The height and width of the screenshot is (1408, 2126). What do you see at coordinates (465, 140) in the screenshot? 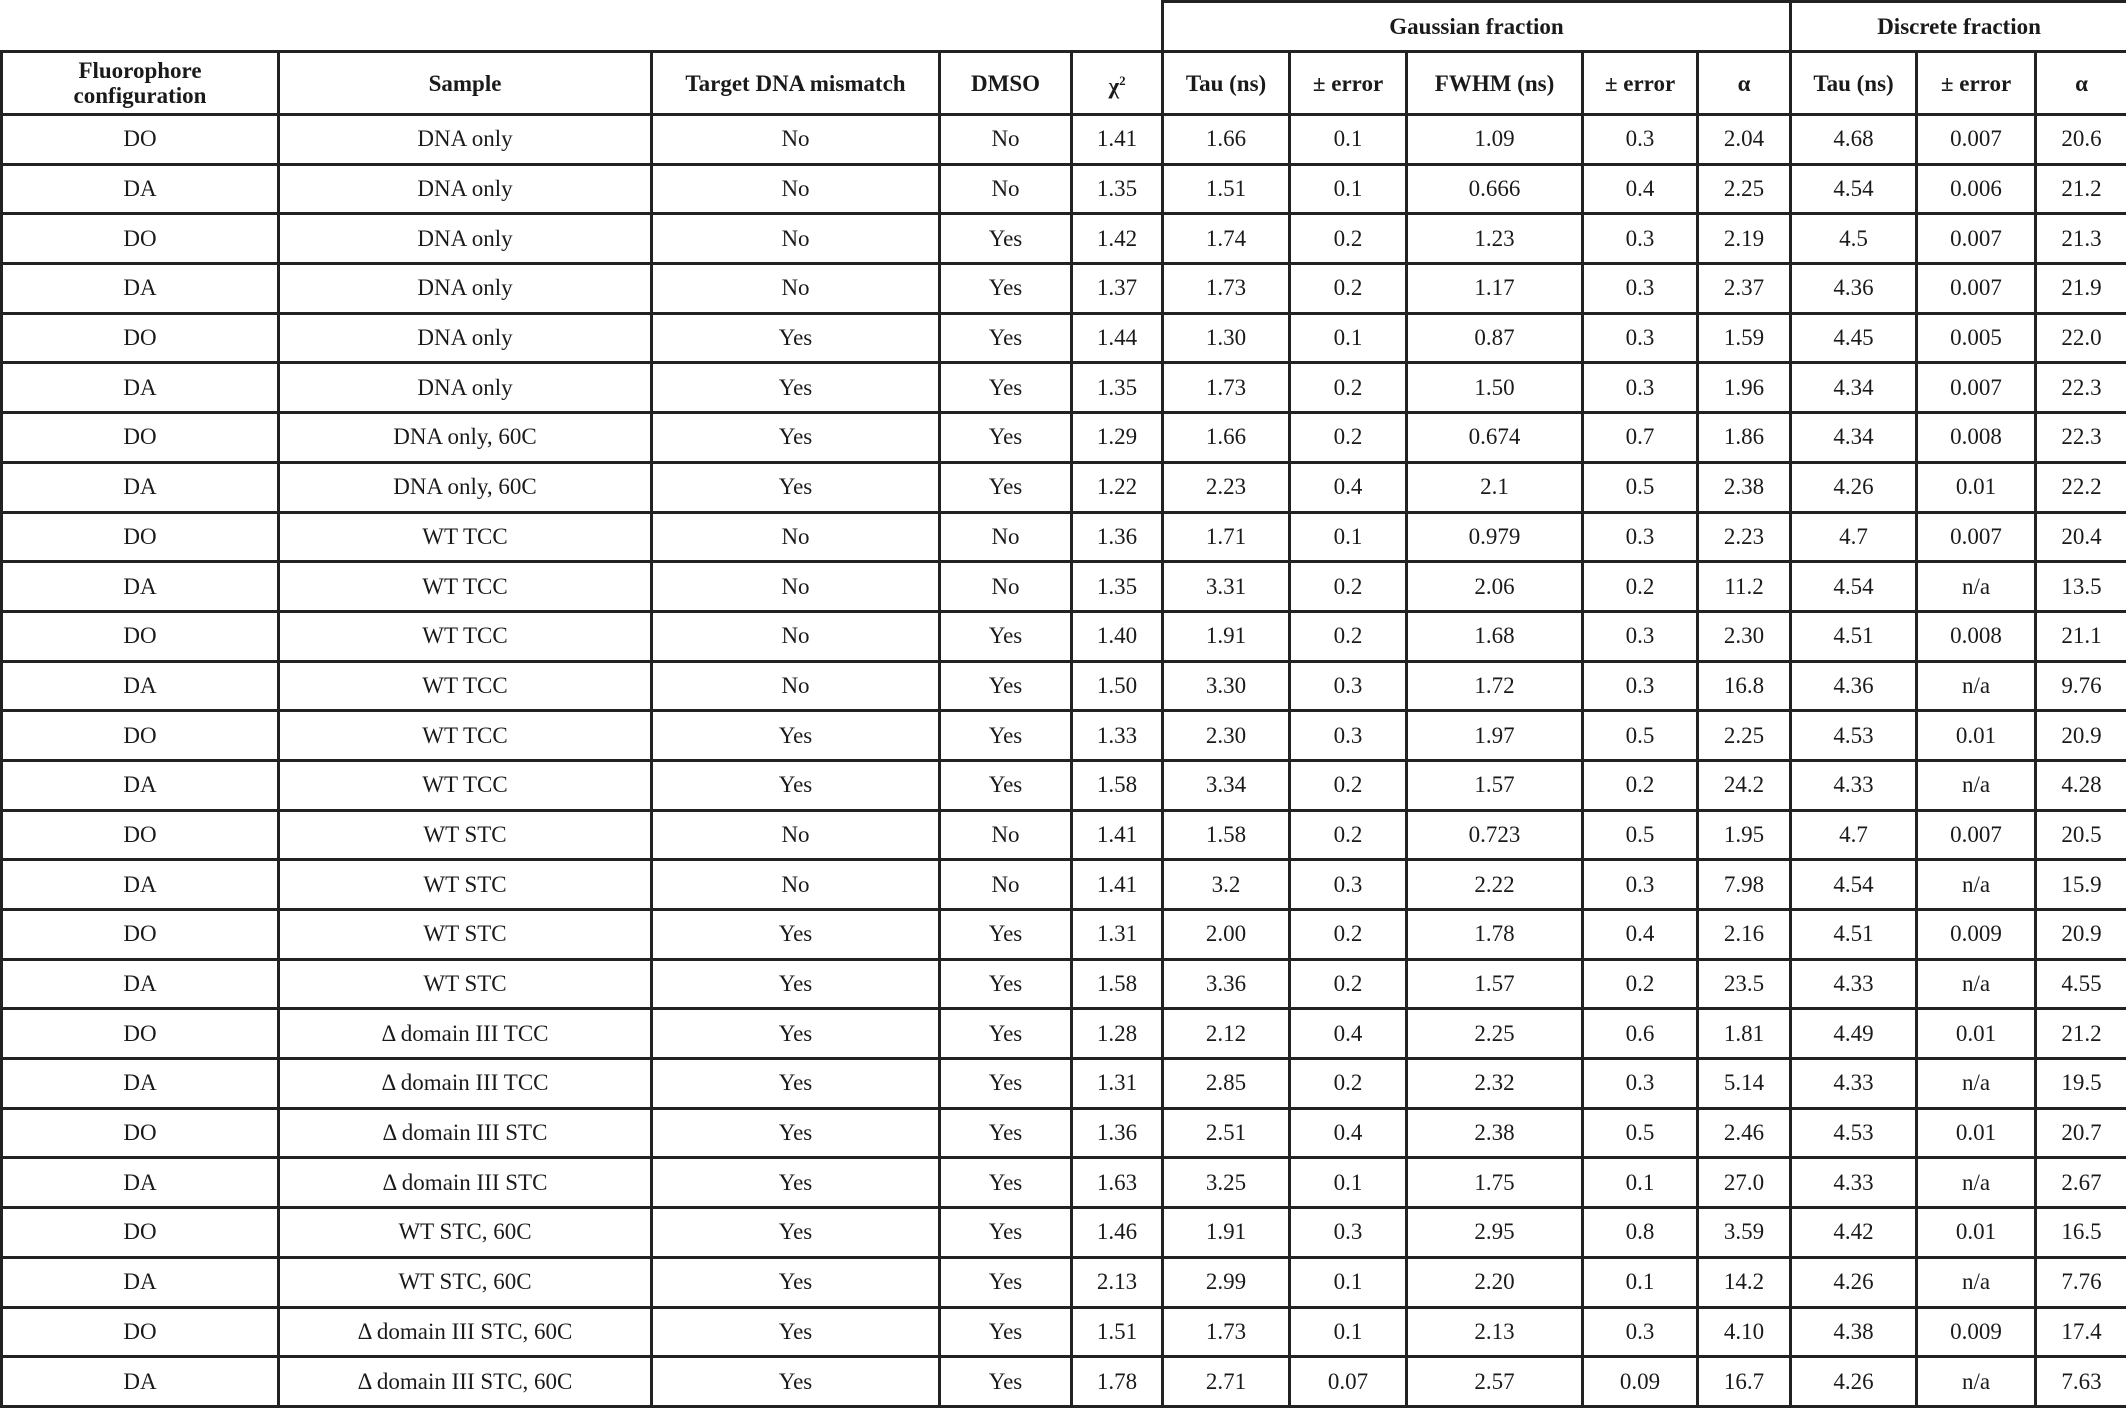
I see `cell-sample: DNA only` at bounding box center [465, 140].